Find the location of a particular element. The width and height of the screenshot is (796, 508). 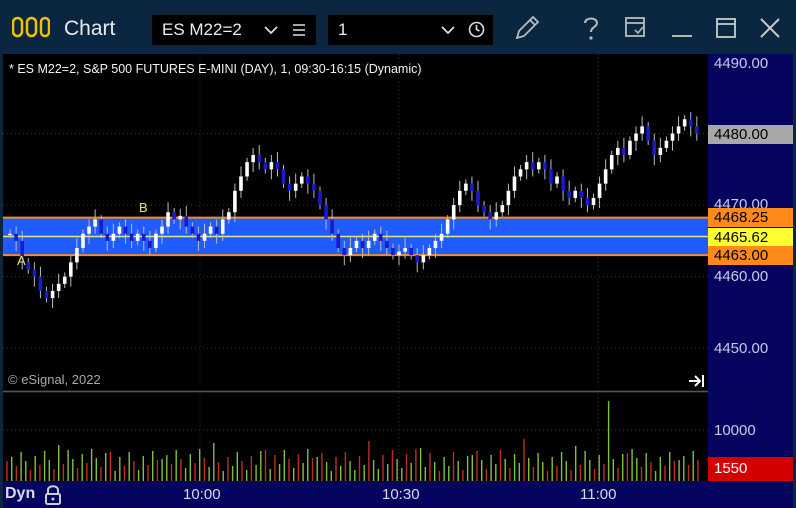

band-bottom-tag: 4463.00 is located at coordinates (750, 255).